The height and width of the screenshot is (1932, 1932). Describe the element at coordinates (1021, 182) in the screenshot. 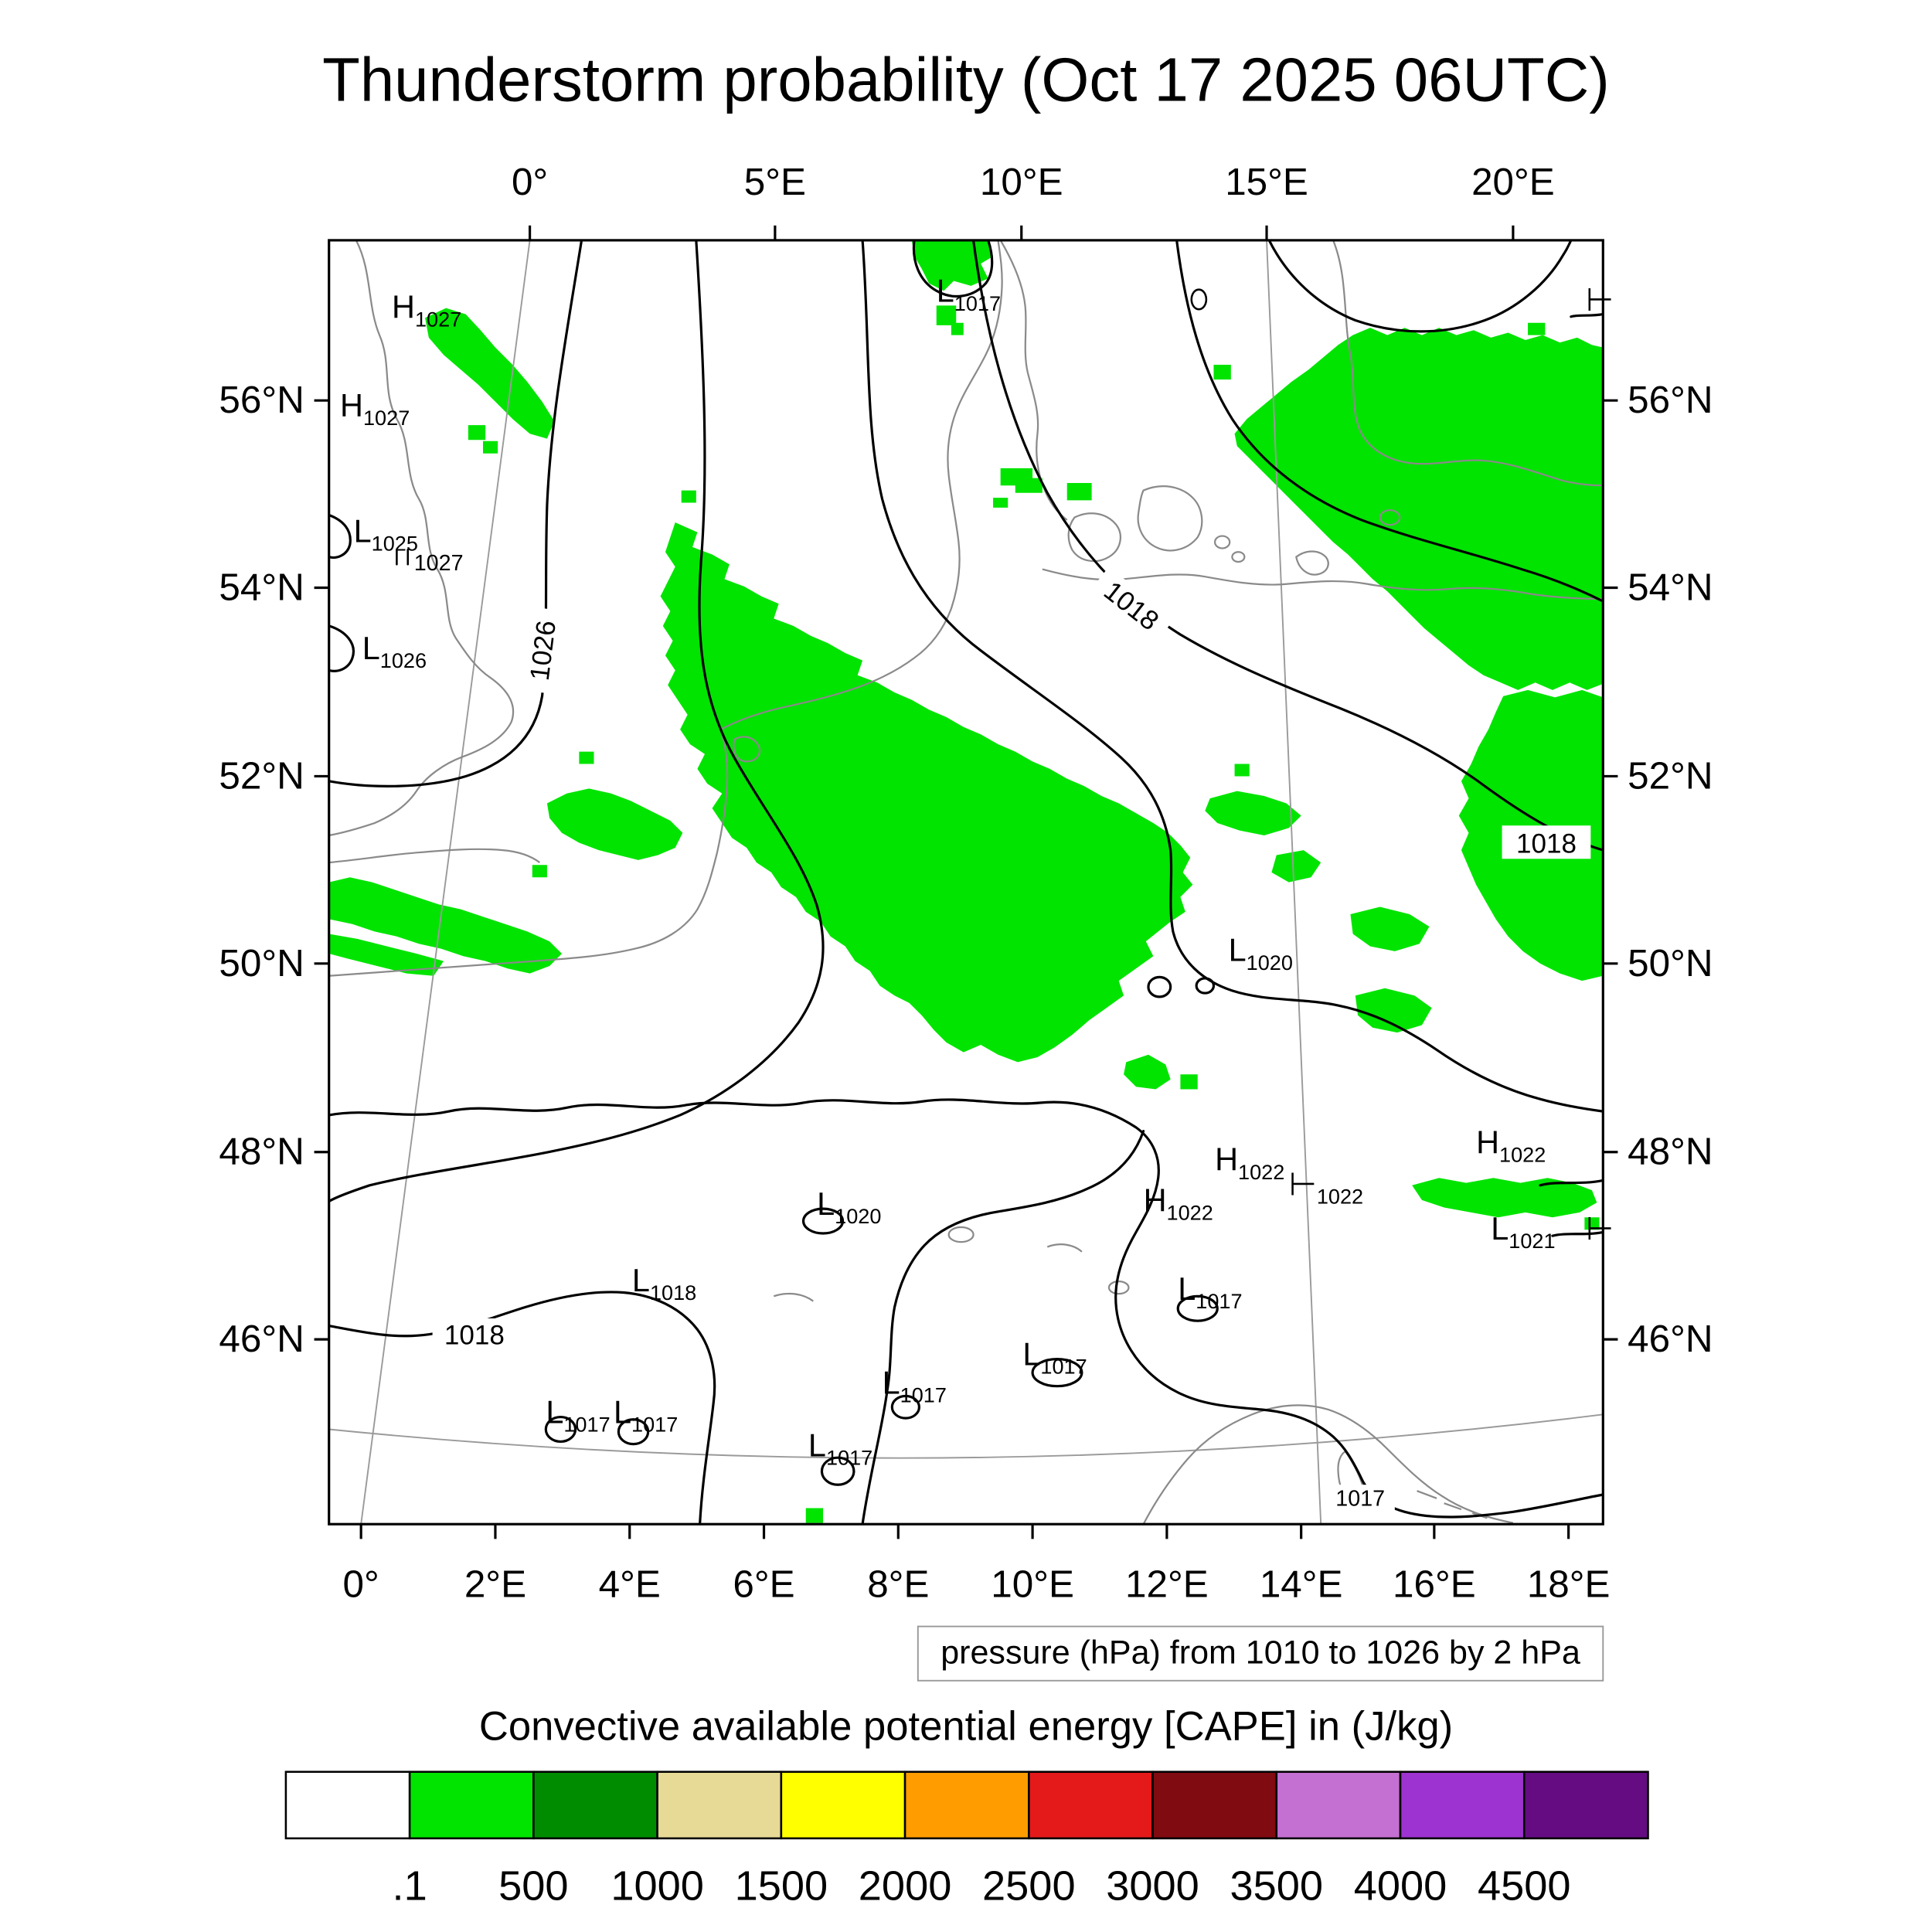

I see `axis-label-top-2: 10°E` at that location.